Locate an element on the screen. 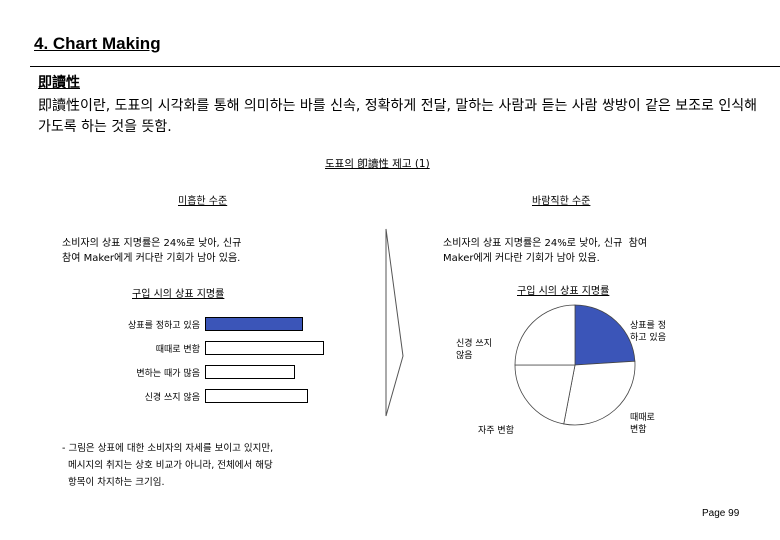 The height and width of the screenshot is (540, 780). pie-label-0: 상표를 정 하고 있음 is located at coordinates (648, 332).